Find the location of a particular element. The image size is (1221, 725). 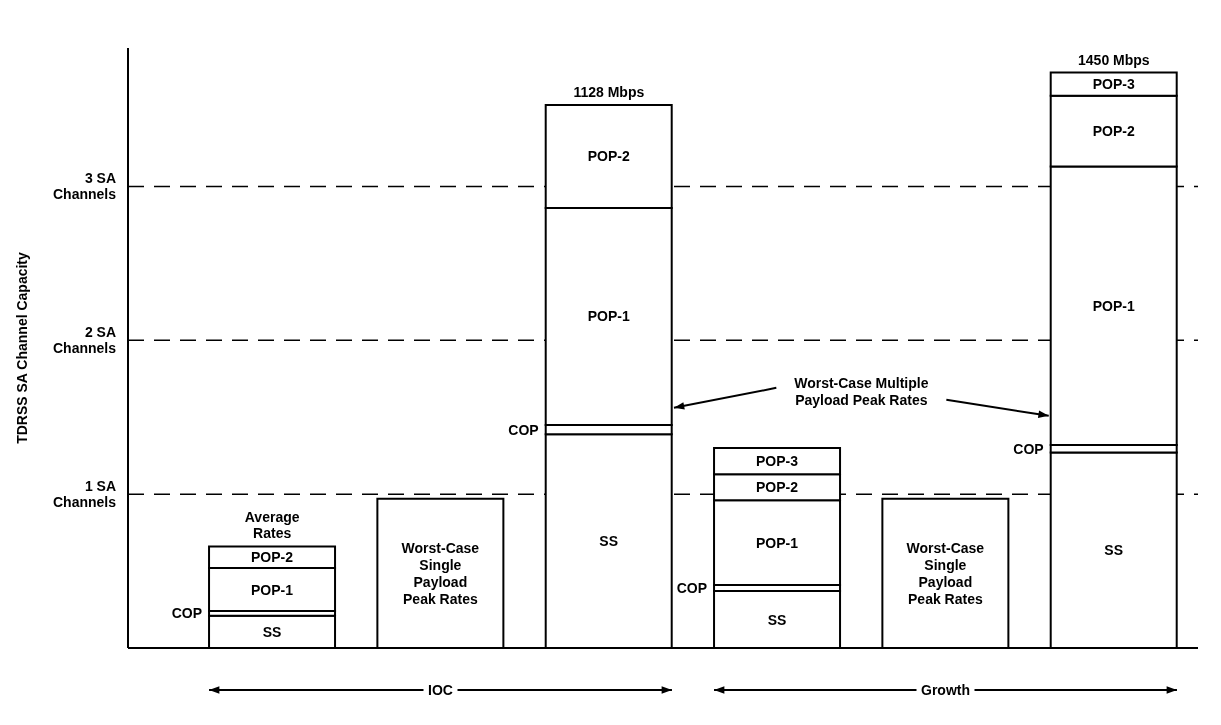

series-label: SS is located at coordinates (272, 631).